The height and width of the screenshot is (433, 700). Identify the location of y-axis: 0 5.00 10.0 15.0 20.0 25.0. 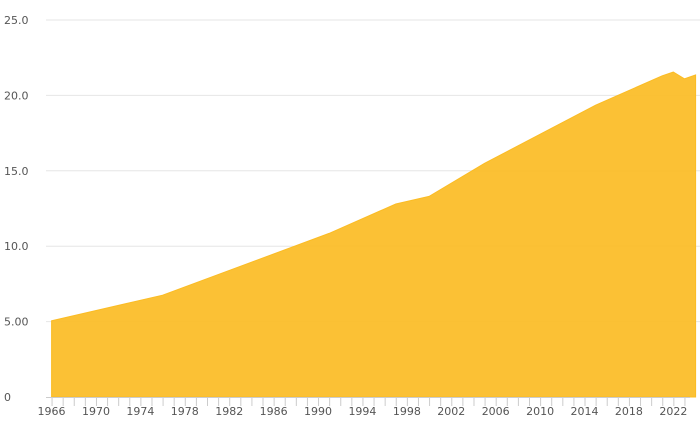
(16, 209).